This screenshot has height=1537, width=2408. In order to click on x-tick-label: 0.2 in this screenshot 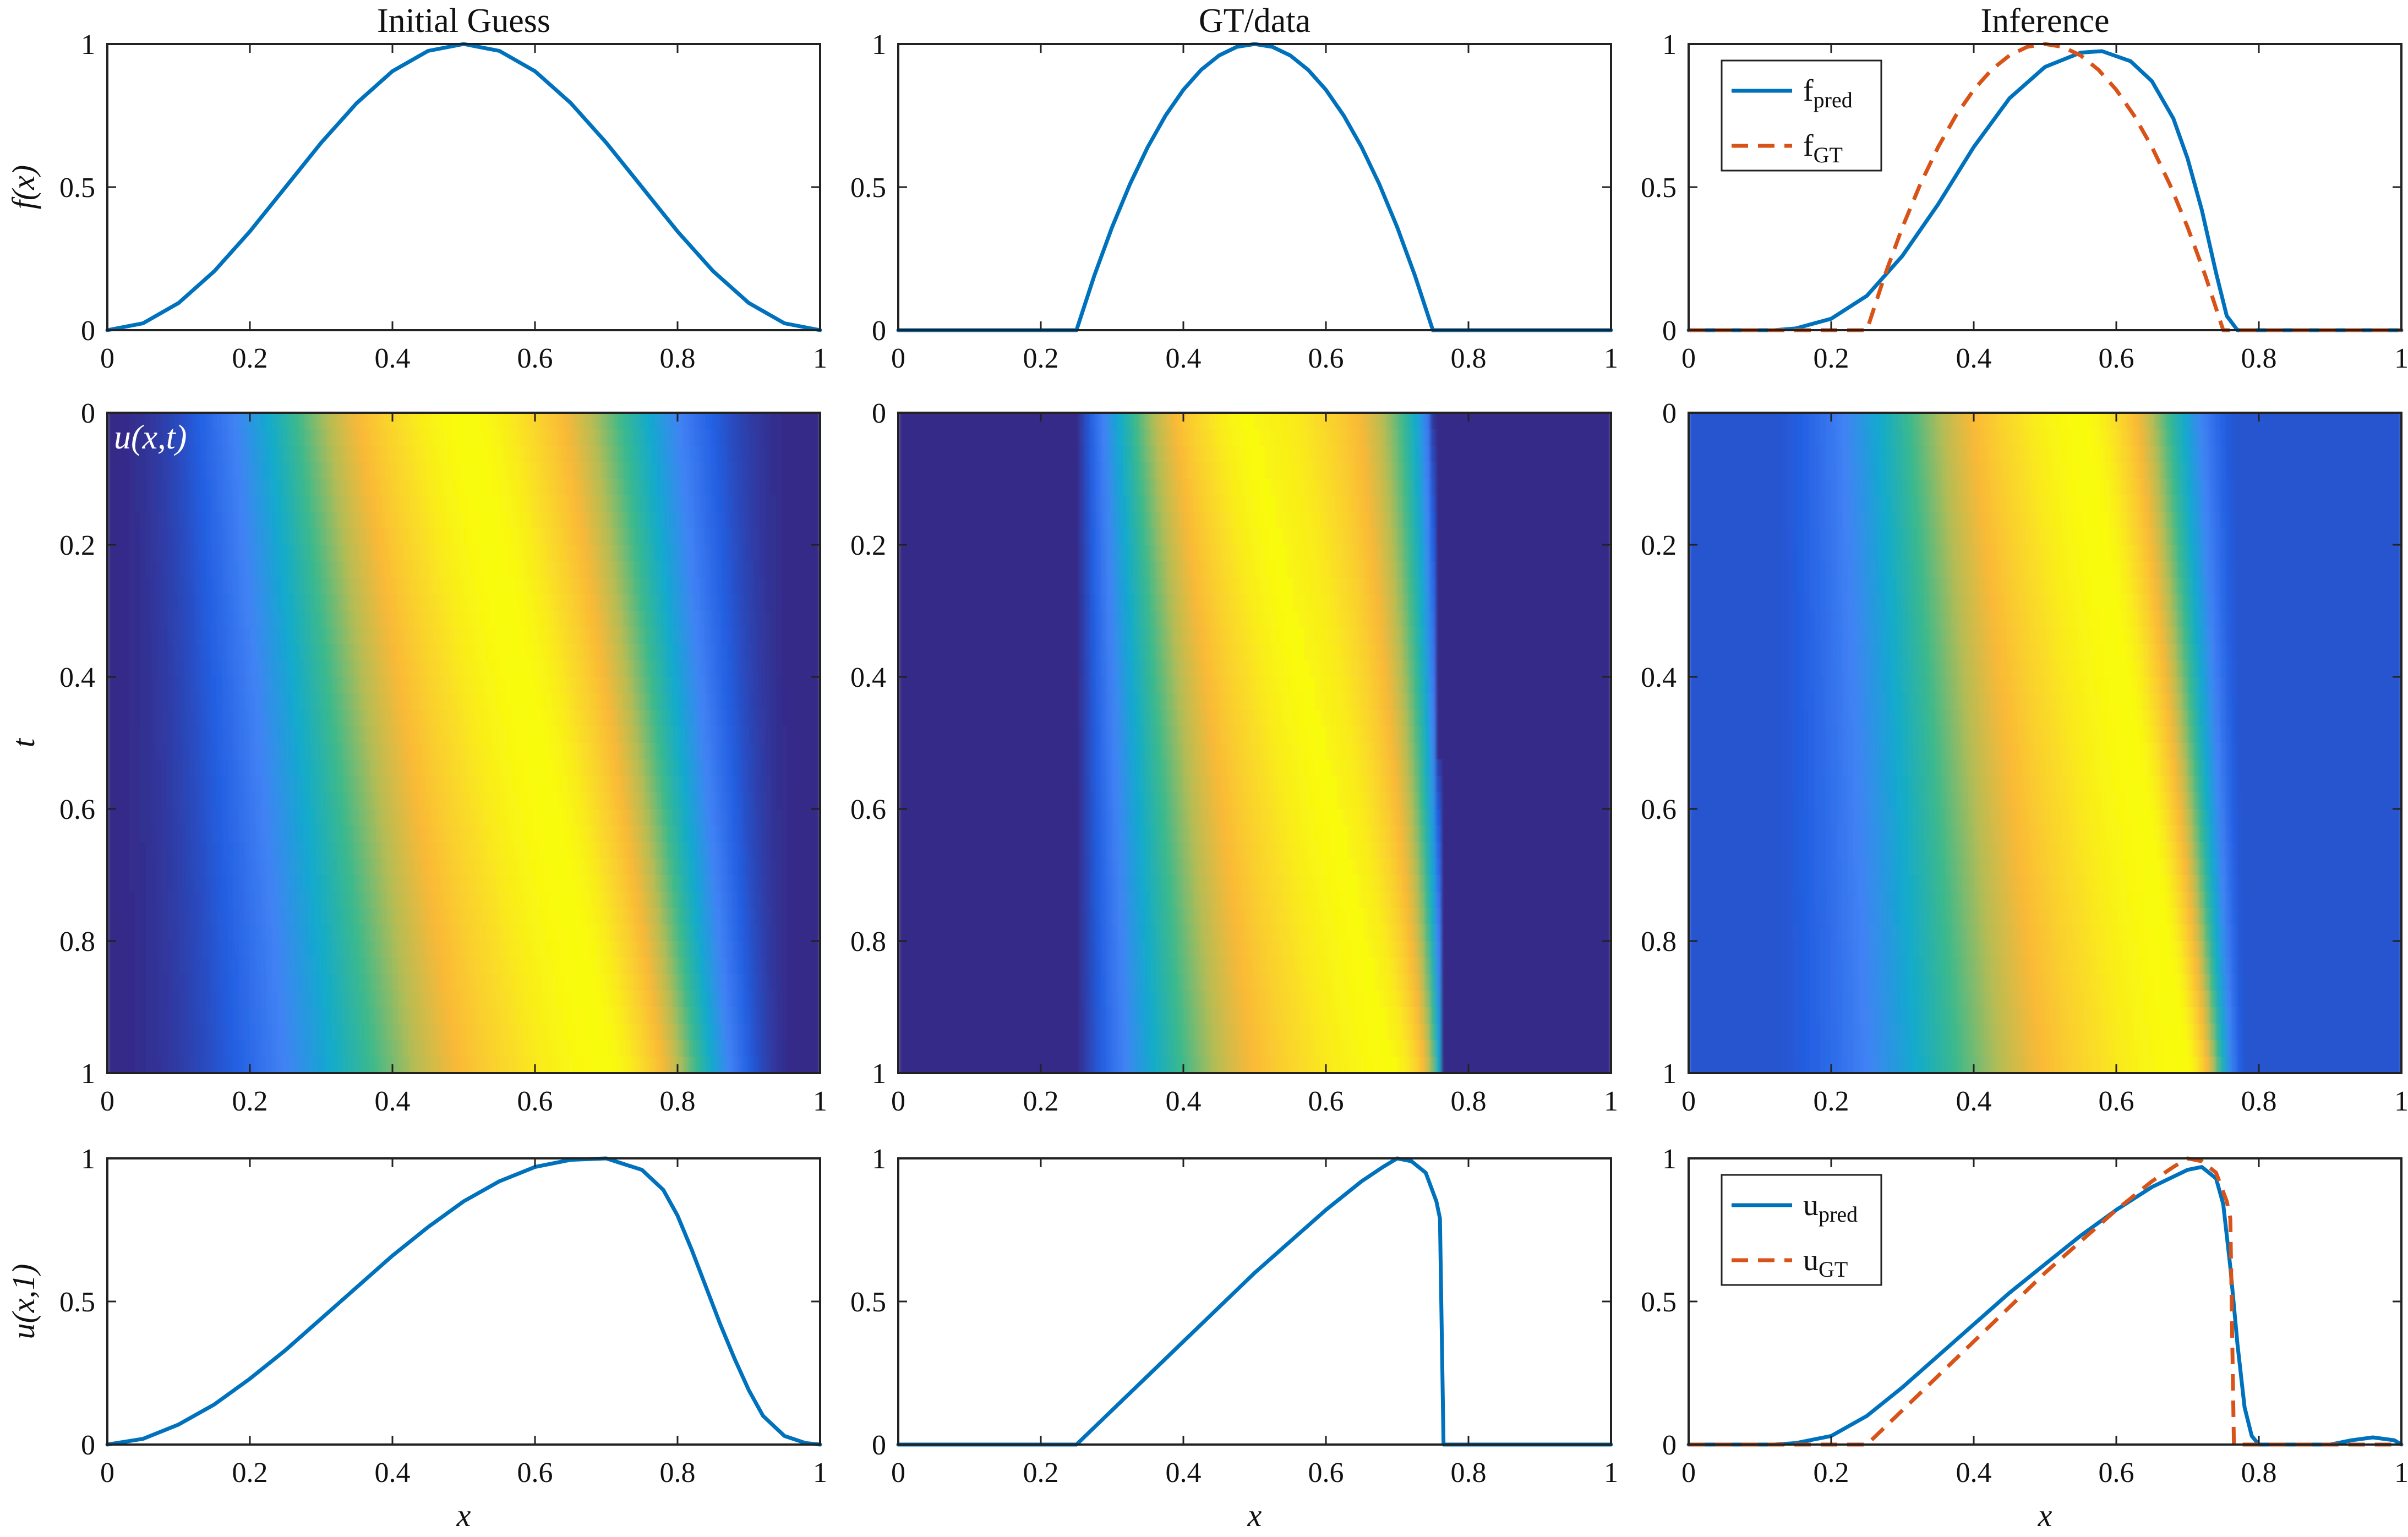, I will do `click(250, 358)`.